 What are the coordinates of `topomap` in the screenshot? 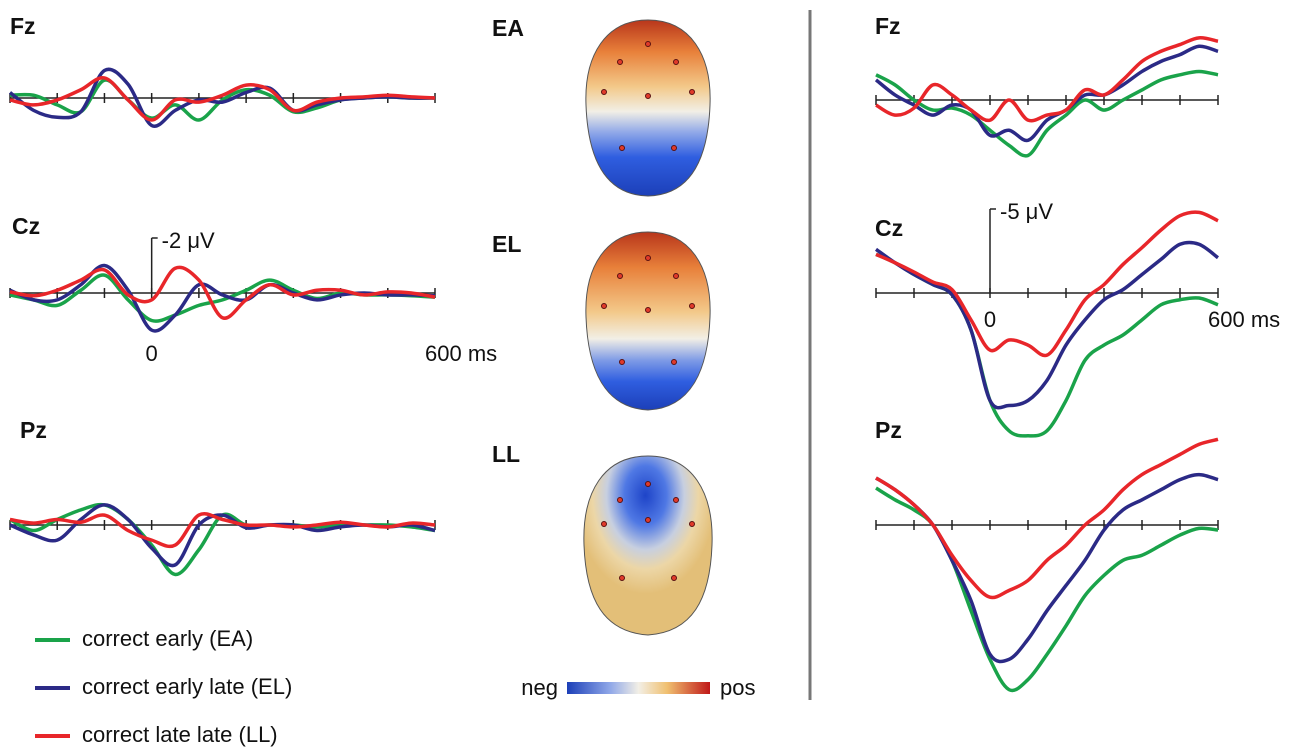 It's located at (648, 327).